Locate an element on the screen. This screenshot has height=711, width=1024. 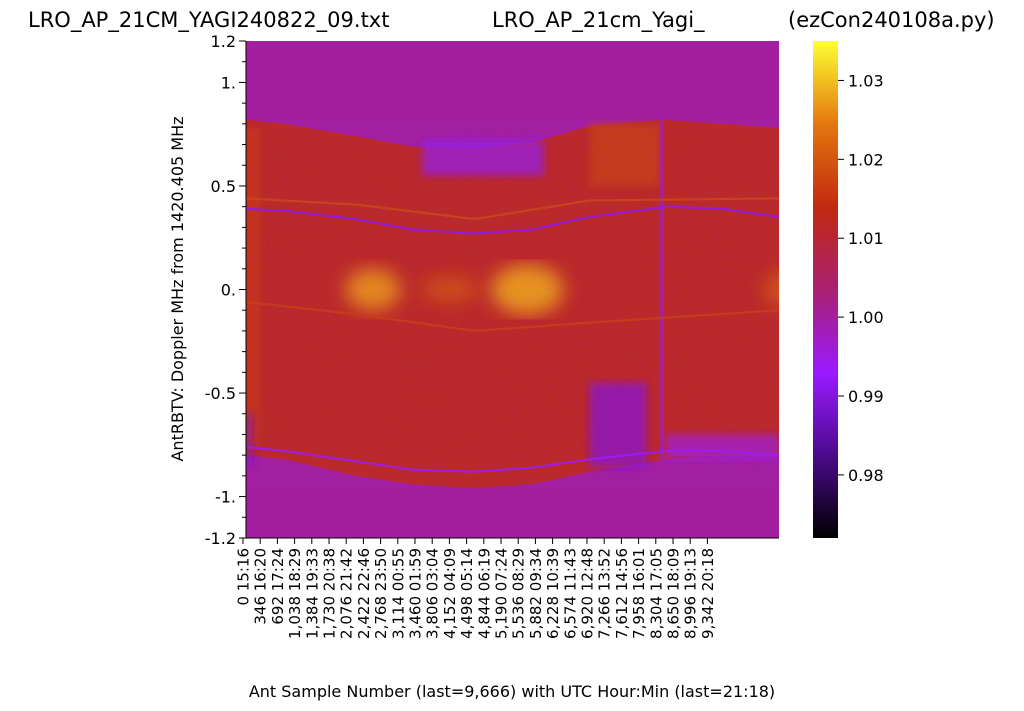
x-tick-label: 8,650 18:09 is located at coordinates (674, 593).